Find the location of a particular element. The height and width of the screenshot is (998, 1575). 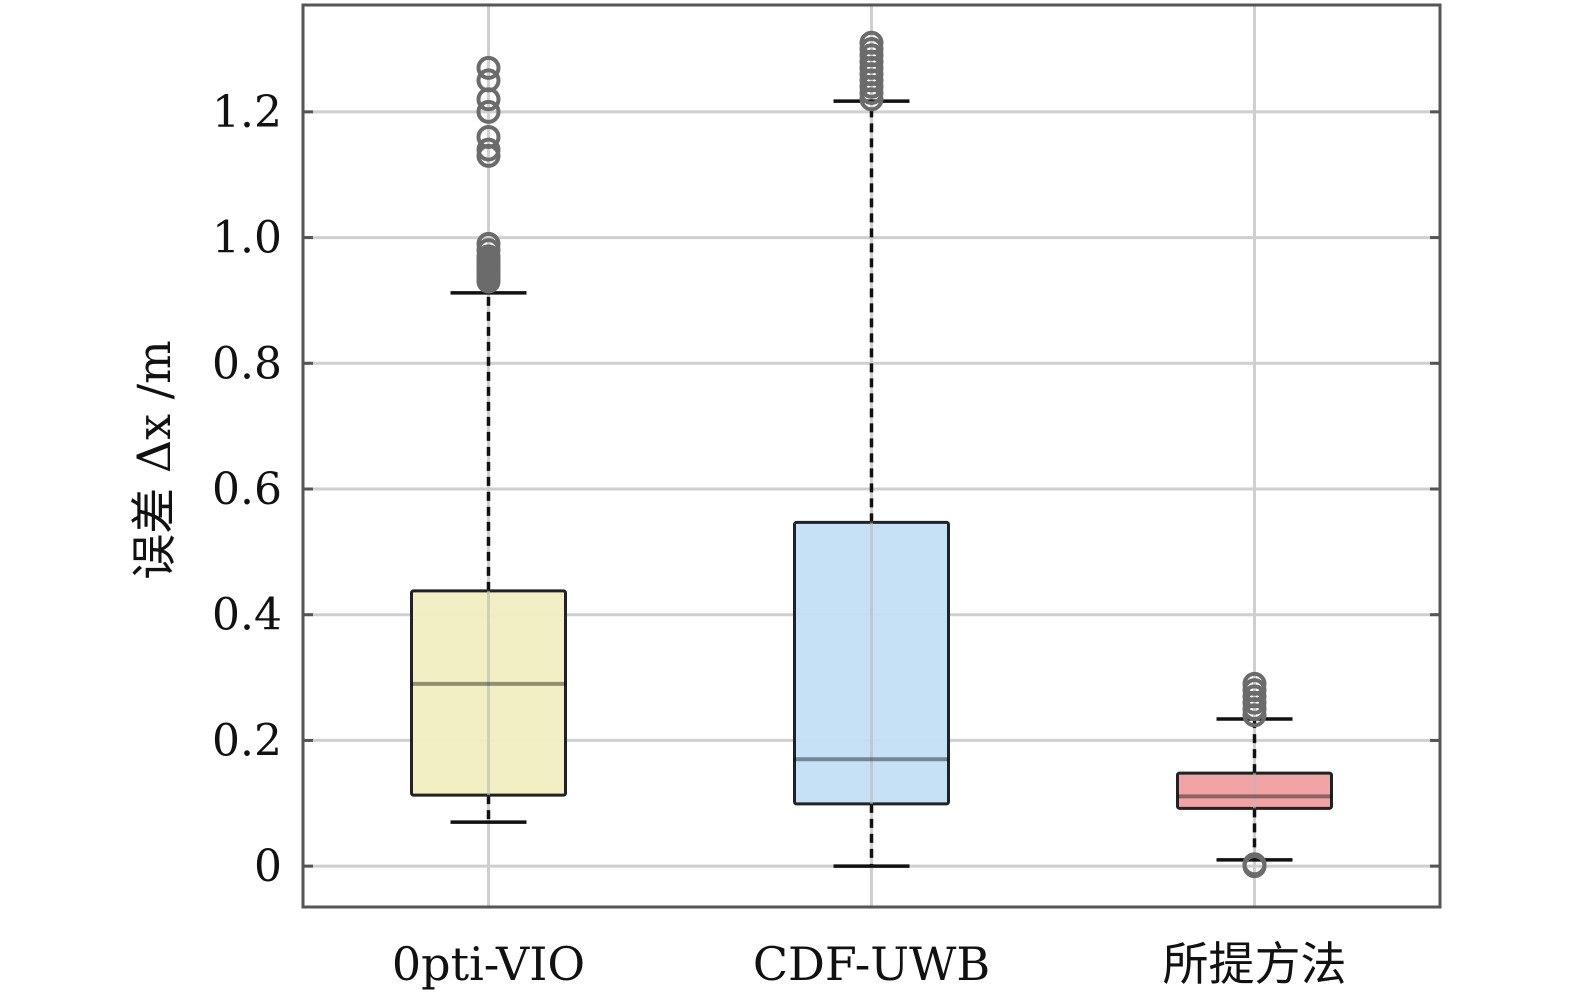

y-tick-labels: 0 0.2 0.4 0.6 0.8 1.0 1.2 is located at coordinates (247, 489).